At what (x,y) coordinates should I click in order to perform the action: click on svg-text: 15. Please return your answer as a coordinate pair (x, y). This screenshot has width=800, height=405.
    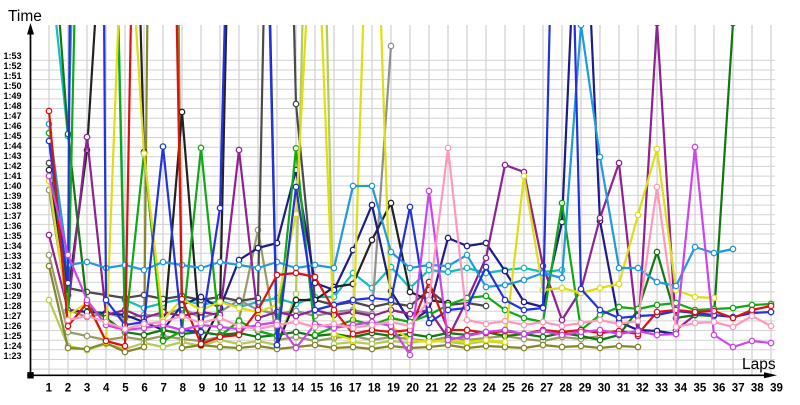
    Looking at the image, I should click on (317, 389).